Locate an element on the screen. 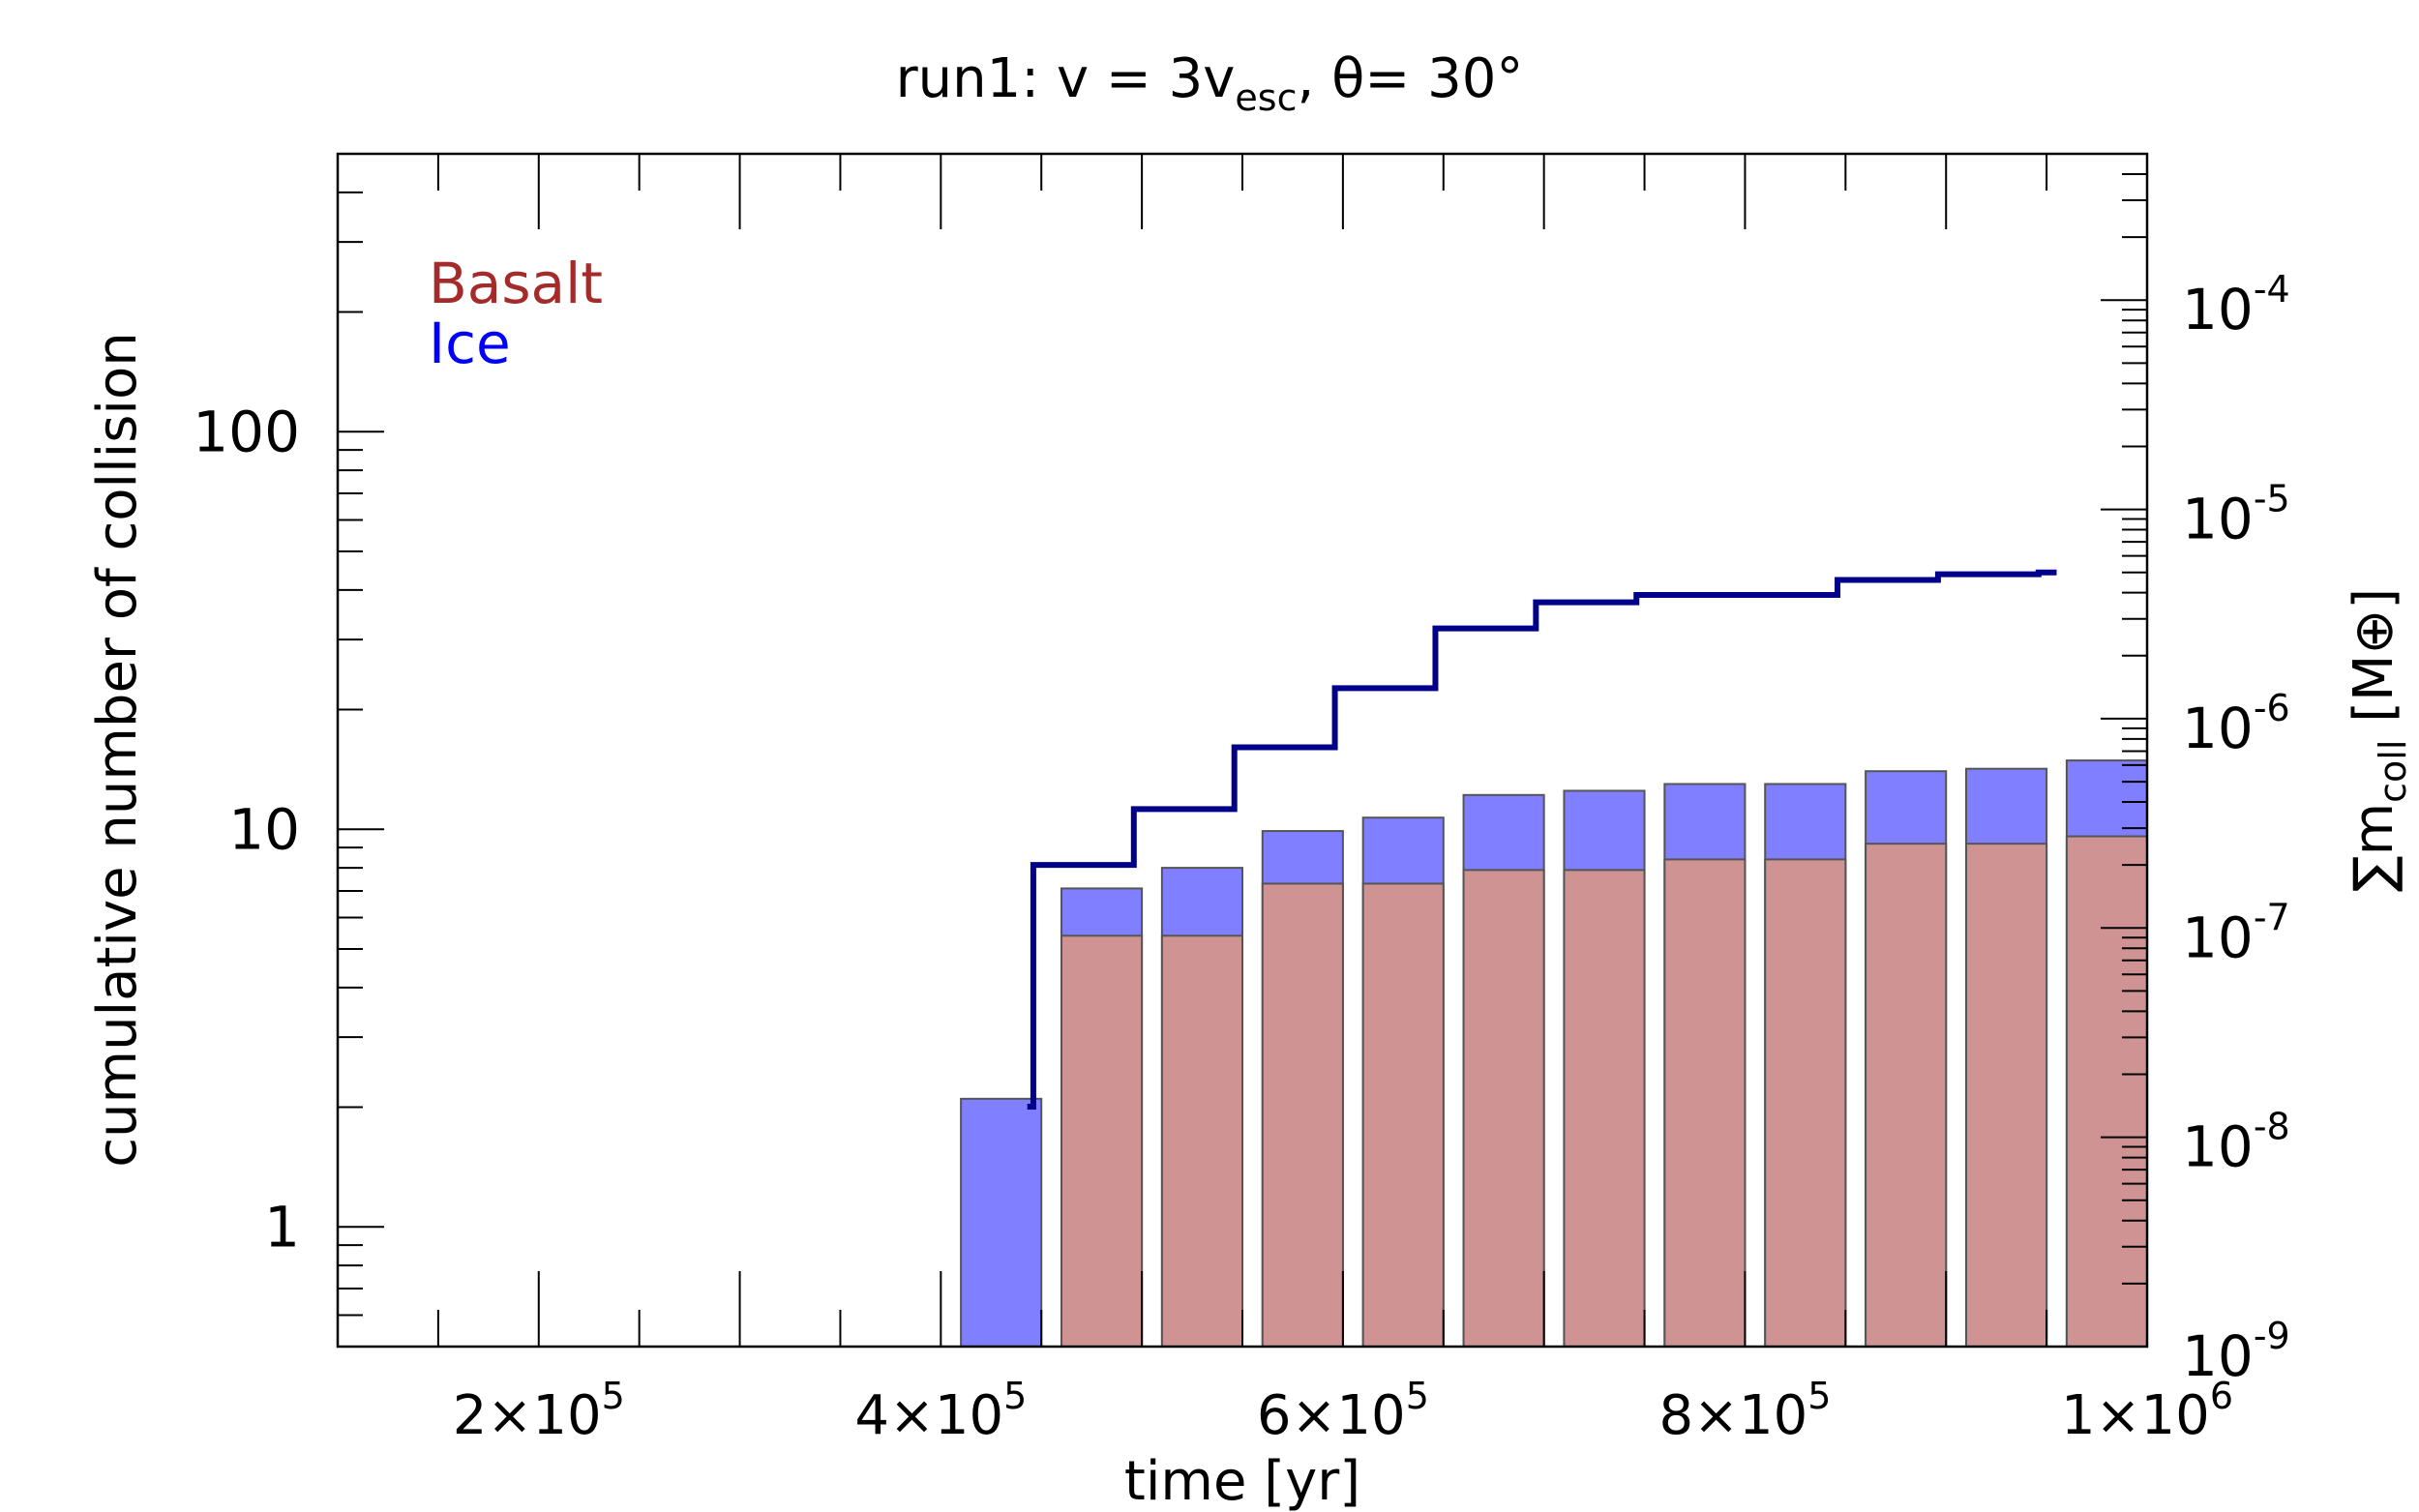 The height and width of the screenshot is (1512, 2419). legend-basalt: Basalt is located at coordinates (516, 284).